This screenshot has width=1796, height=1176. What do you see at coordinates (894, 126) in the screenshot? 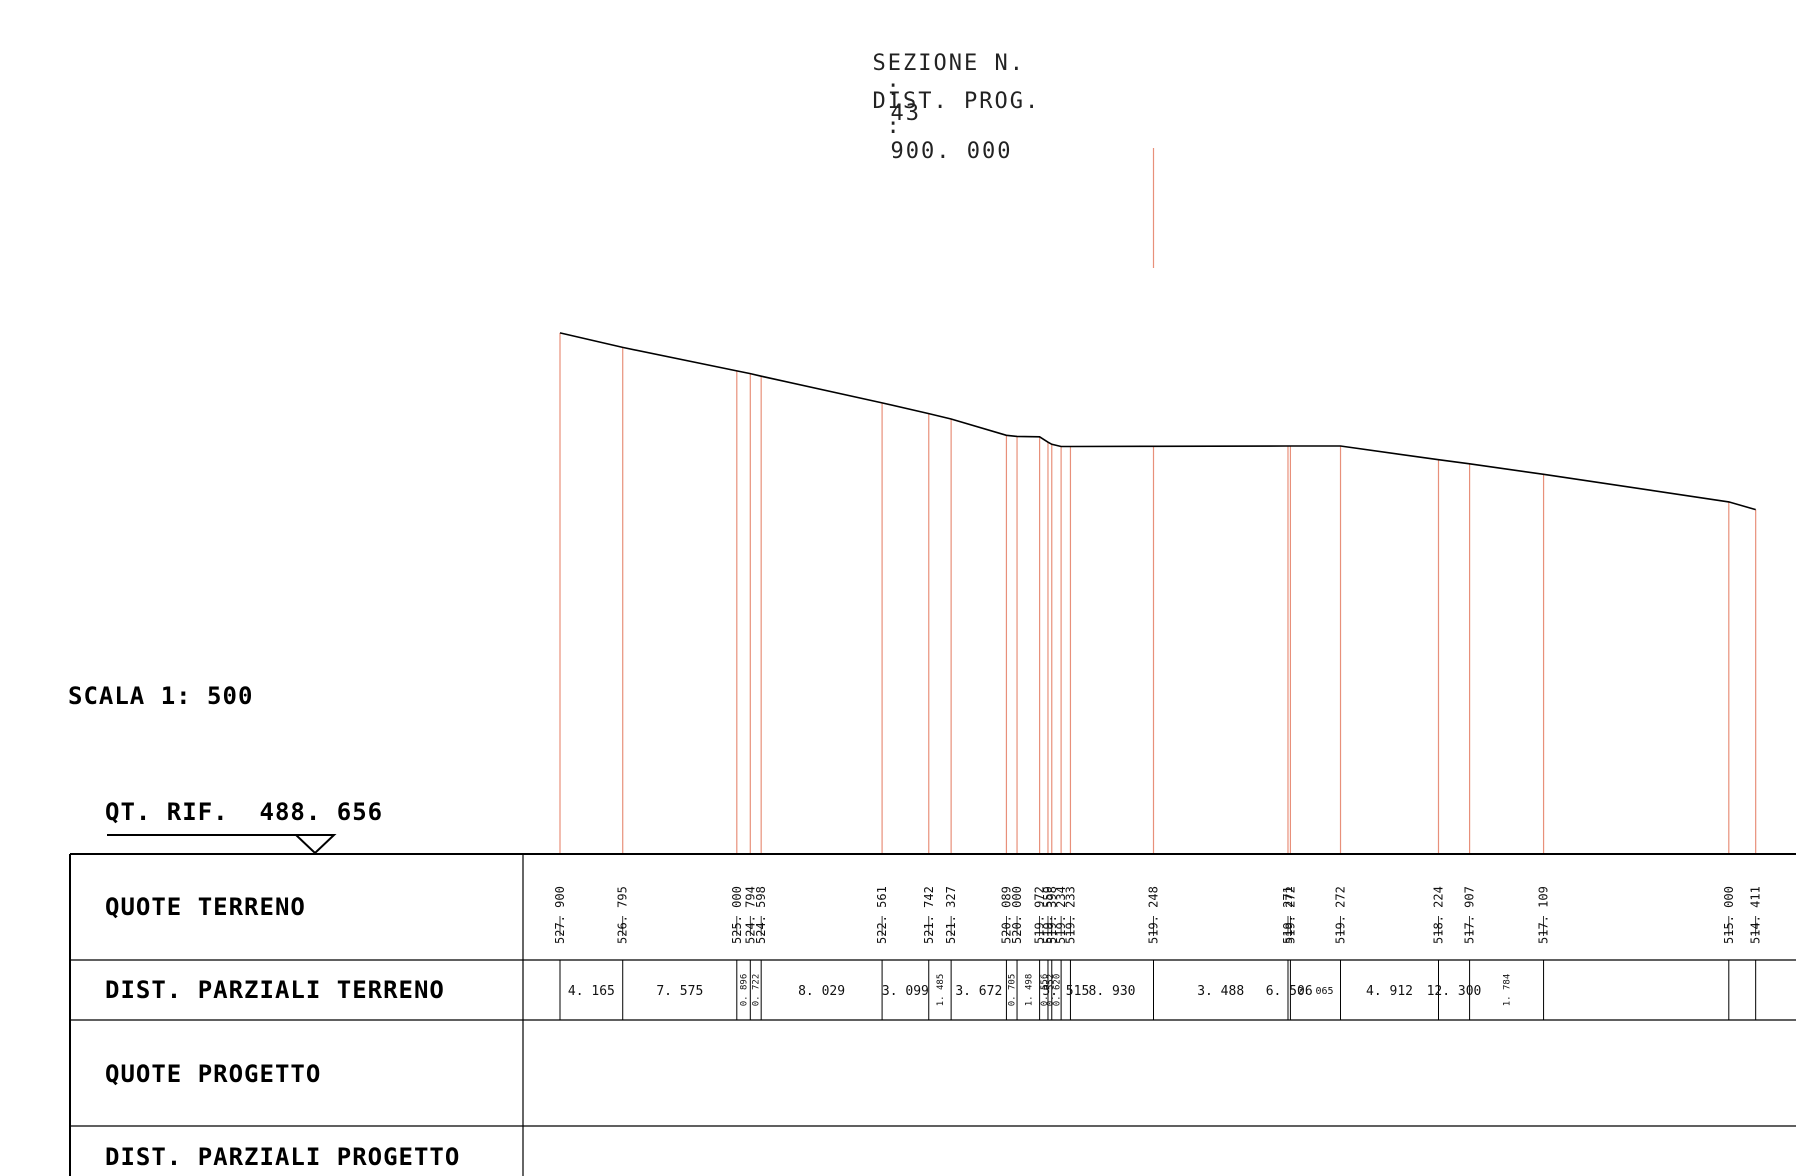
I see `progressive-distance-sep: :` at bounding box center [894, 126].